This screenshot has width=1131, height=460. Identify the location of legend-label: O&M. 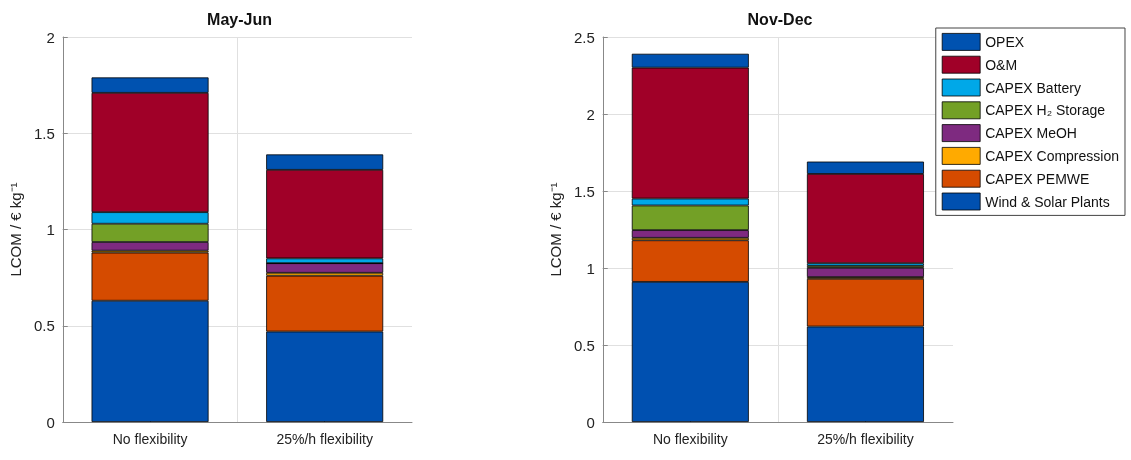
(1001, 64).